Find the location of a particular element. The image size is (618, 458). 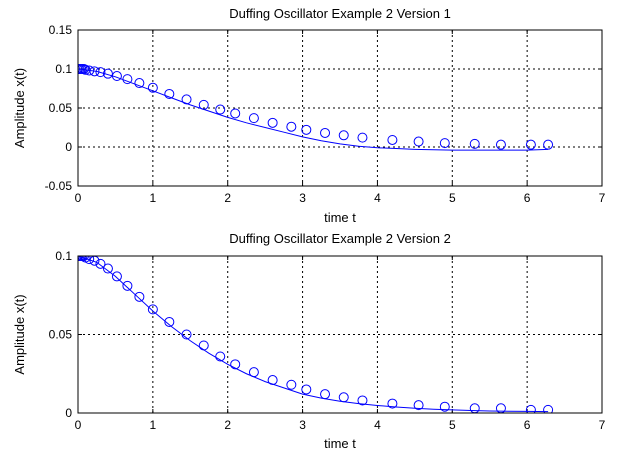

chart-2-y-tick-label: 0.05 is located at coordinates (61, 335).